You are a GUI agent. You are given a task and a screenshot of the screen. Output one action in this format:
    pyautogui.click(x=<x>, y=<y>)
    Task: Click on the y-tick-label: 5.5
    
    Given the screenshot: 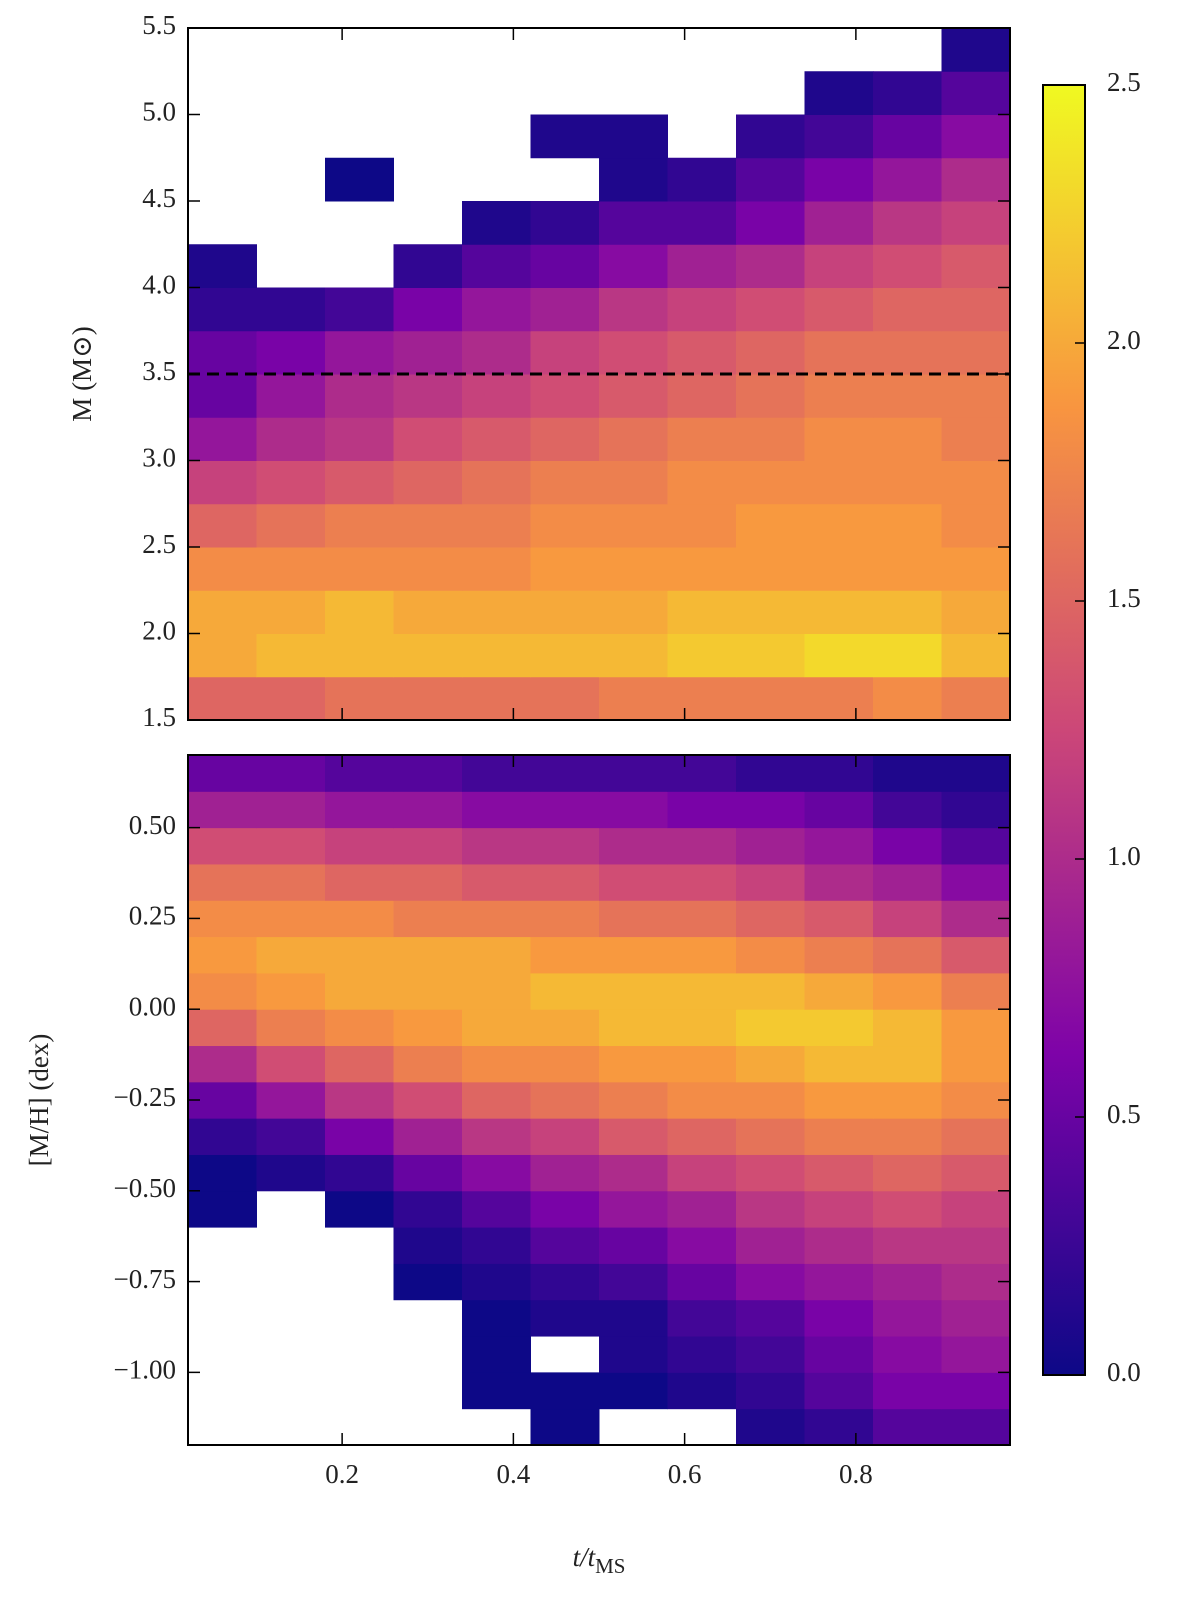 What is the action you would take?
    pyautogui.click(x=159, y=25)
    